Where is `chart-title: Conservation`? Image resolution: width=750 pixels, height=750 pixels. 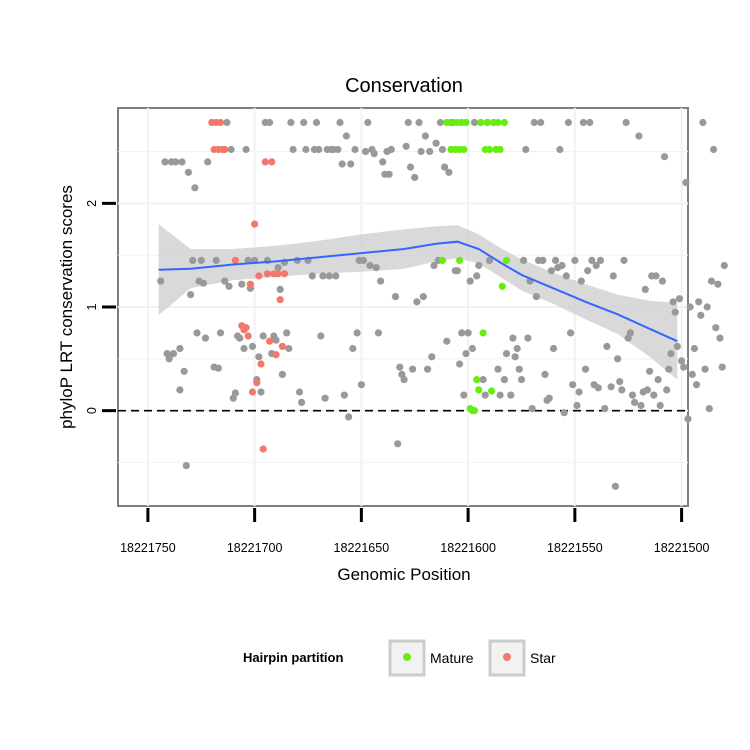
chart-title: Conservation is located at coordinates (404, 86).